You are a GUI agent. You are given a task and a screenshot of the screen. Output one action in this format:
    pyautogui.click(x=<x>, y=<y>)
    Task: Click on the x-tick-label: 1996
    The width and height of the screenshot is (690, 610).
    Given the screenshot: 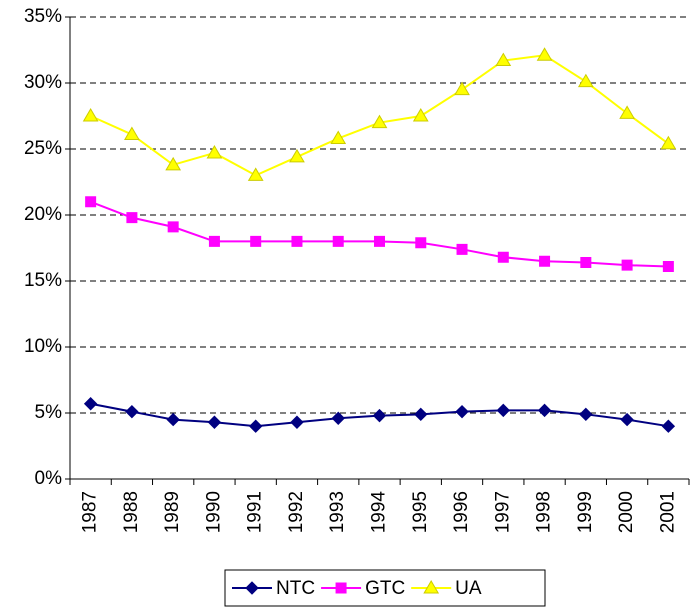 What is the action you would take?
    pyautogui.click(x=461, y=512)
    